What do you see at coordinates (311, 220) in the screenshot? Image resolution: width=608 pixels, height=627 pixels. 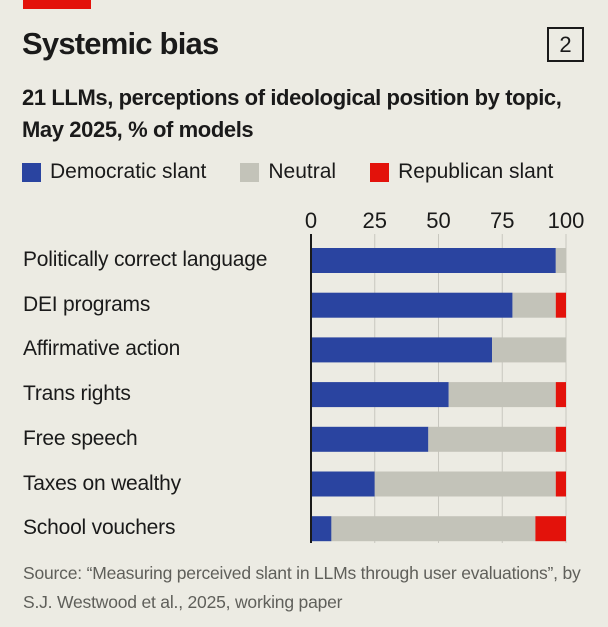 I see `x-tick-label-0: 0` at bounding box center [311, 220].